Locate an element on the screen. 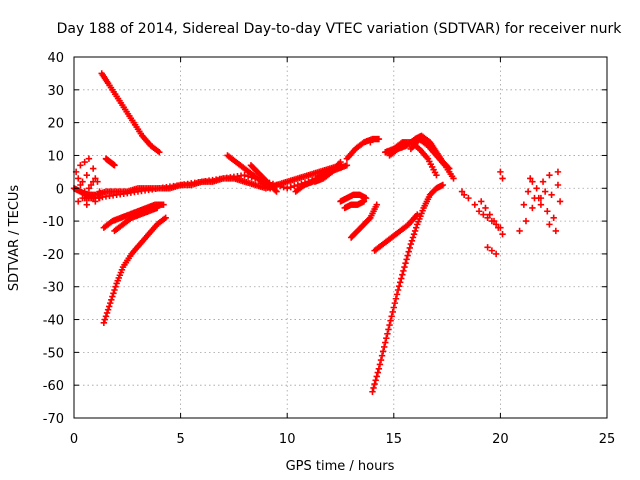  y-tick-label: -40 is located at coordinates (53, 321).